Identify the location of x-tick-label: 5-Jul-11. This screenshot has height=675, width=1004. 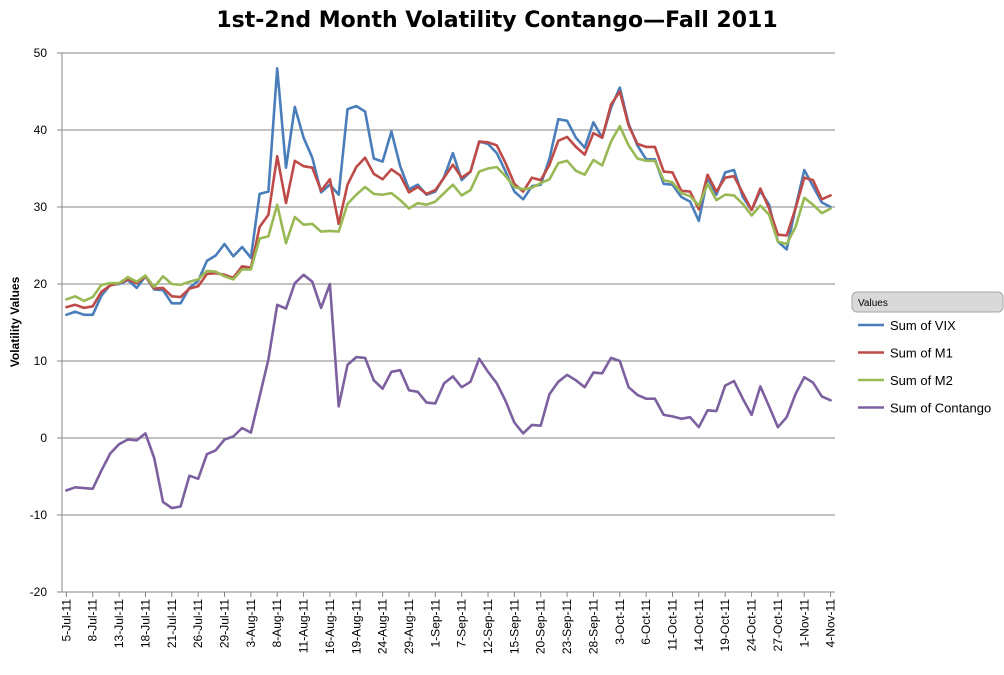
(66, 620).